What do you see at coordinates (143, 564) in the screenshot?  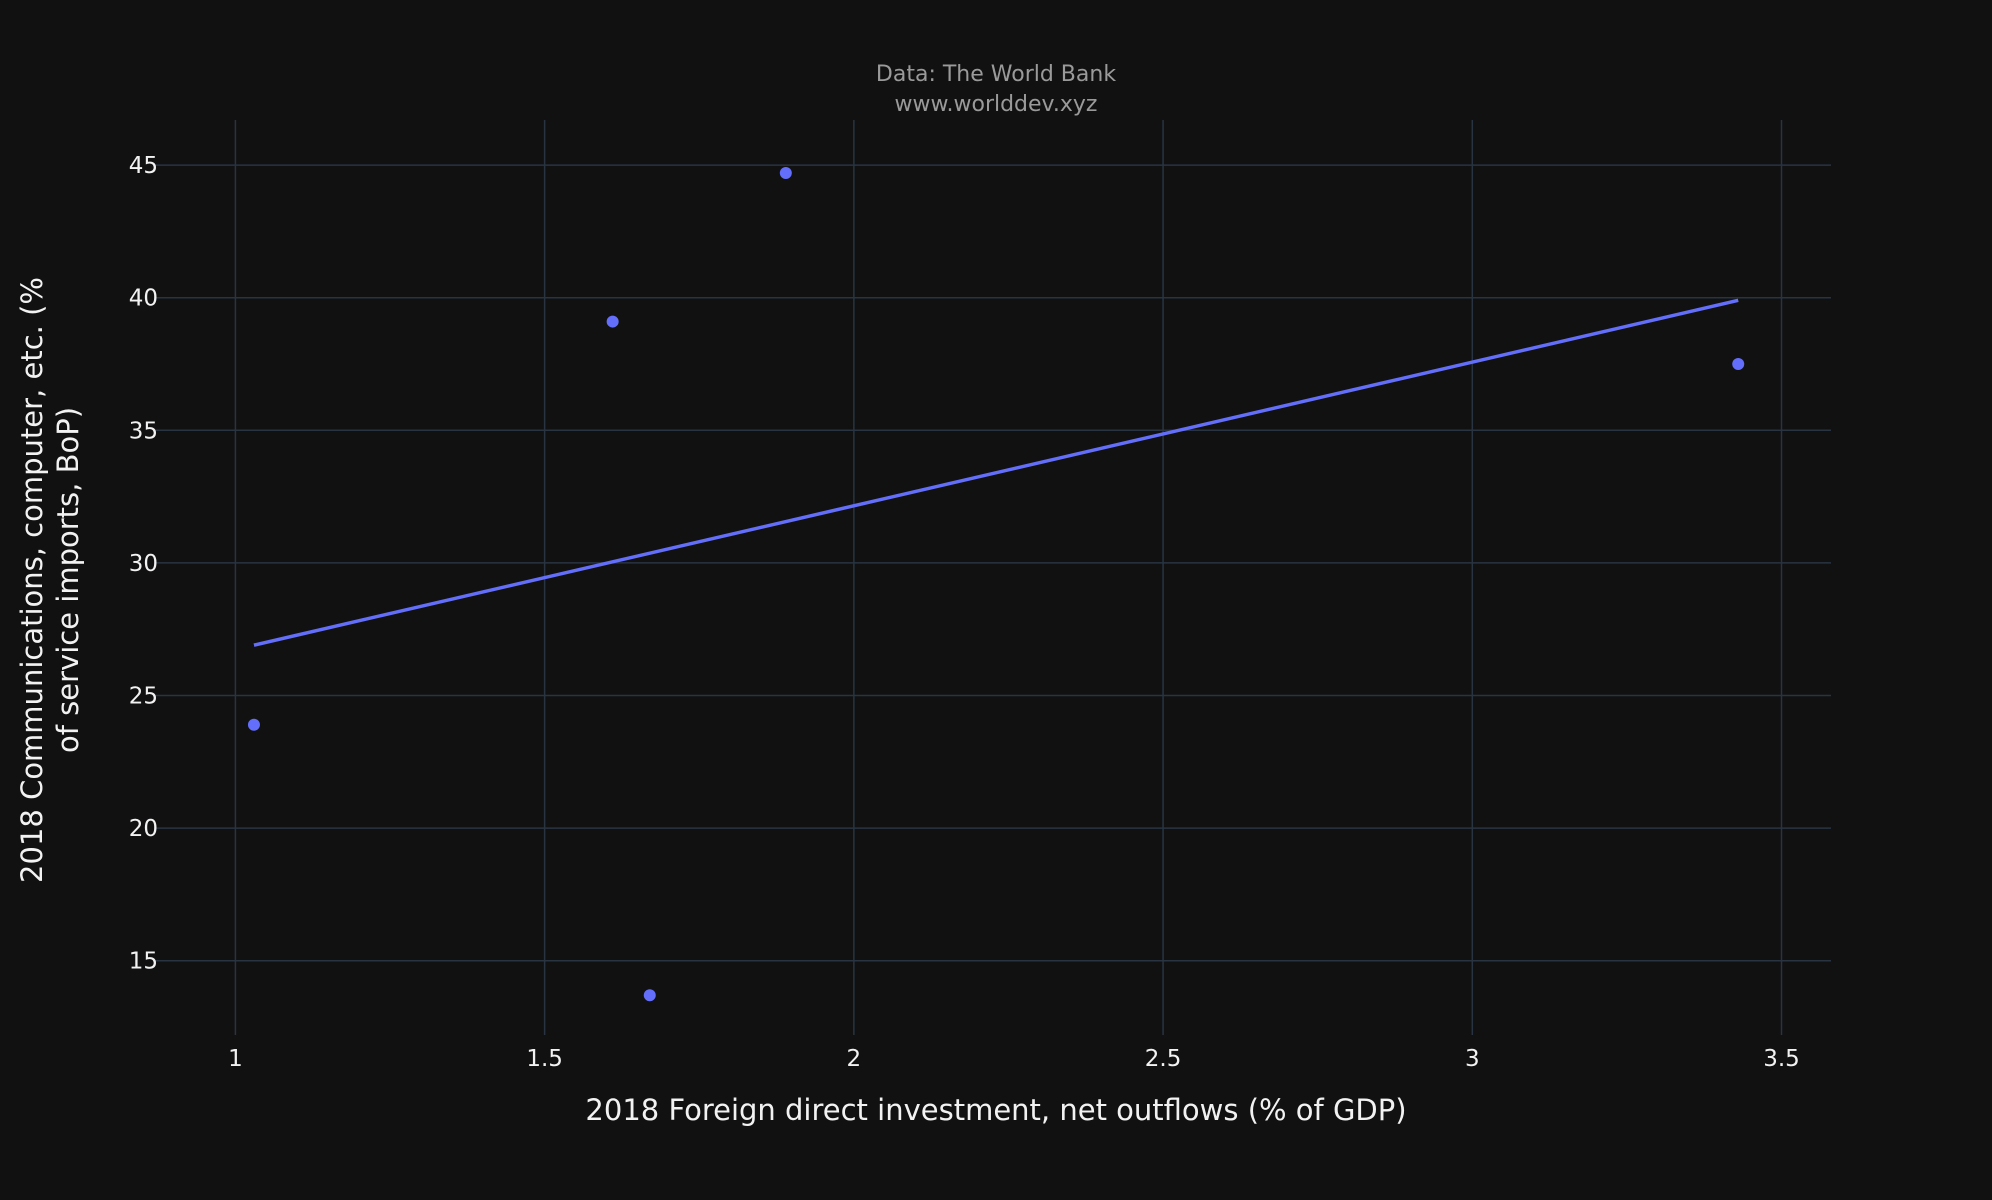 I see `y-tick-label: 30` at bounding box center [143, 564].